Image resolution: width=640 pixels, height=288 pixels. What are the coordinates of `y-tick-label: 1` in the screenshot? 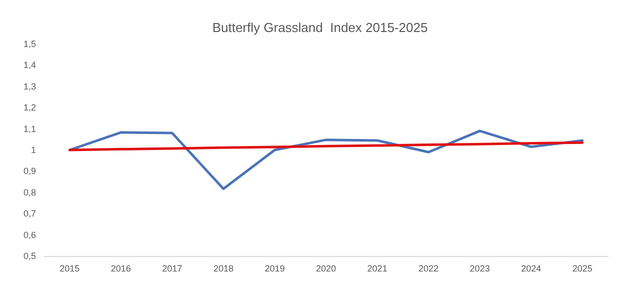 It's located at (33, 150).